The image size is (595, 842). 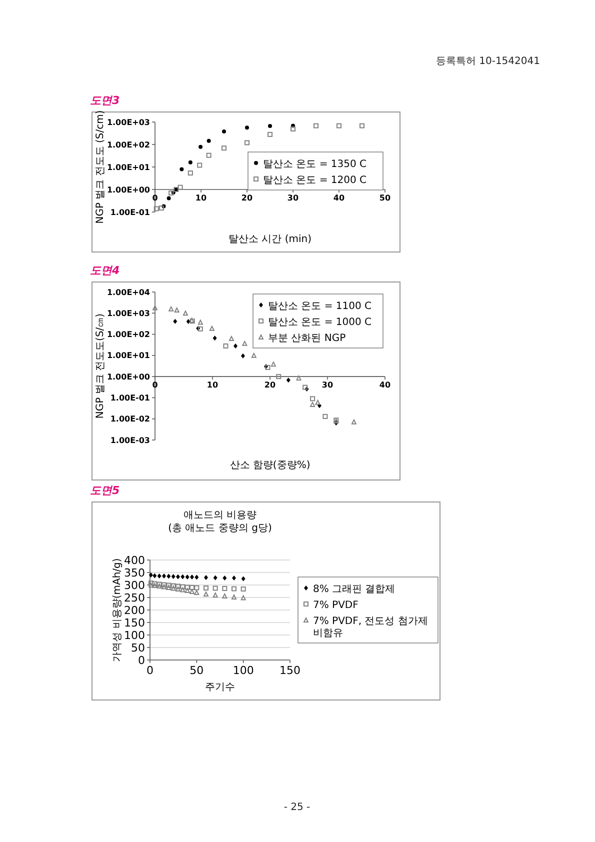 I want to click on x-tick-label: 150, so click(x=290, y=670).